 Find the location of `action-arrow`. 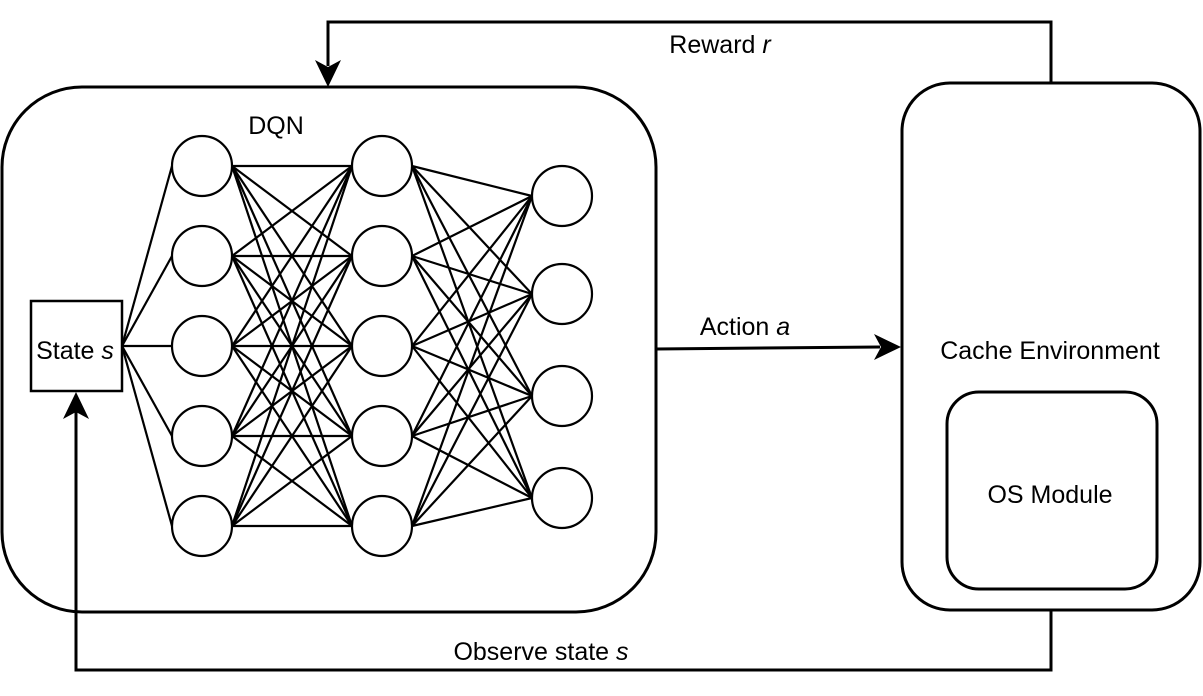

action-arrow is located at coordinates (768, 348).